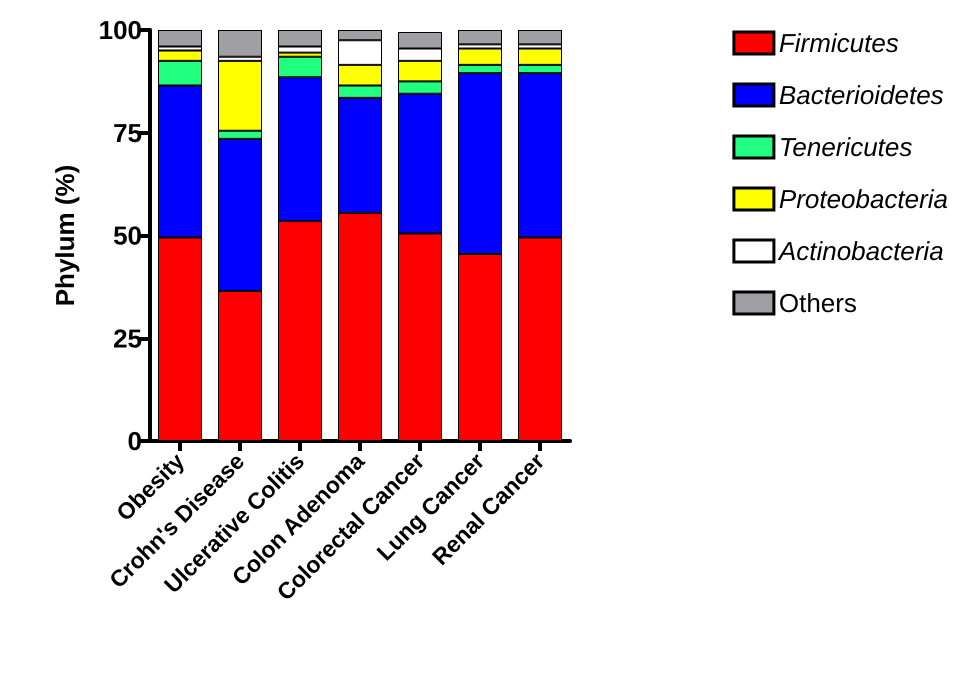 The height and width of the screenshot is (677, 963). I want to click on y-tick-label: 25, so click(127, 338).